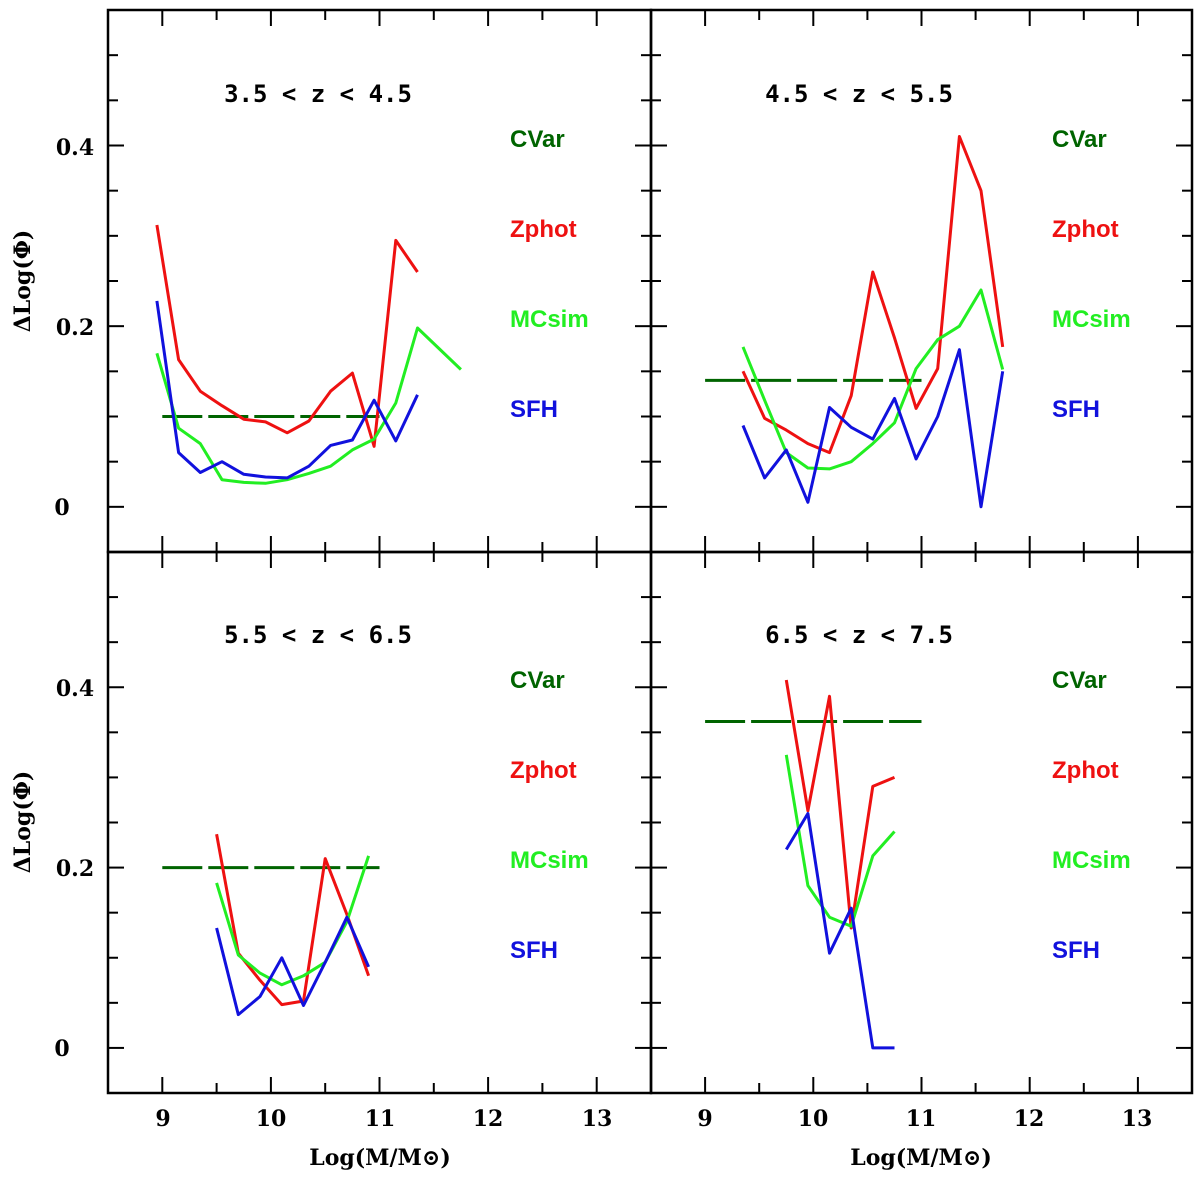  I want to click on panel-3-title: 6.5 < z < 7.5, so click(859, 635).